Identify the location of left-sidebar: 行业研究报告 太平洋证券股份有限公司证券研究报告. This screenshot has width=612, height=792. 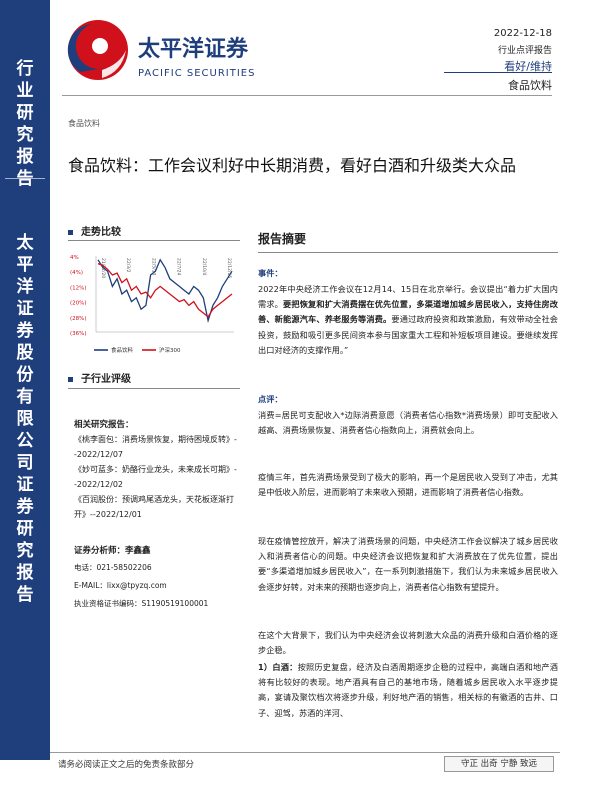
(25, 380).